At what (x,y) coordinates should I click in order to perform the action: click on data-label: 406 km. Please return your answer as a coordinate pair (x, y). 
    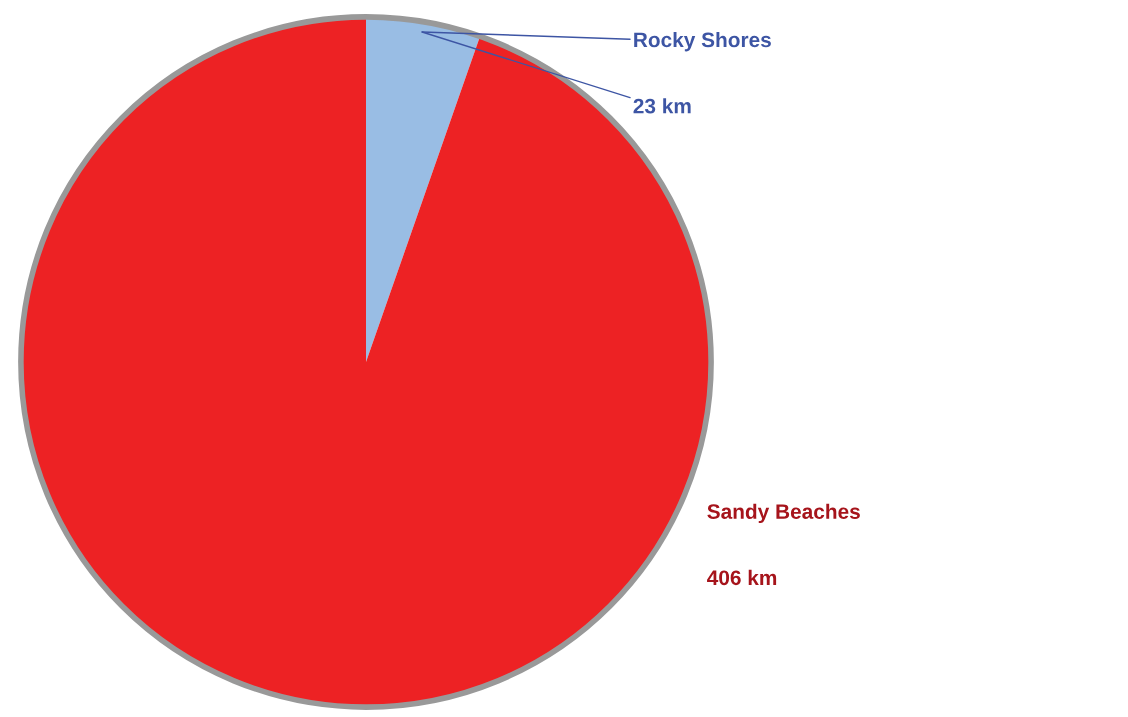
    Looking at the image, I should click on (742, 577).